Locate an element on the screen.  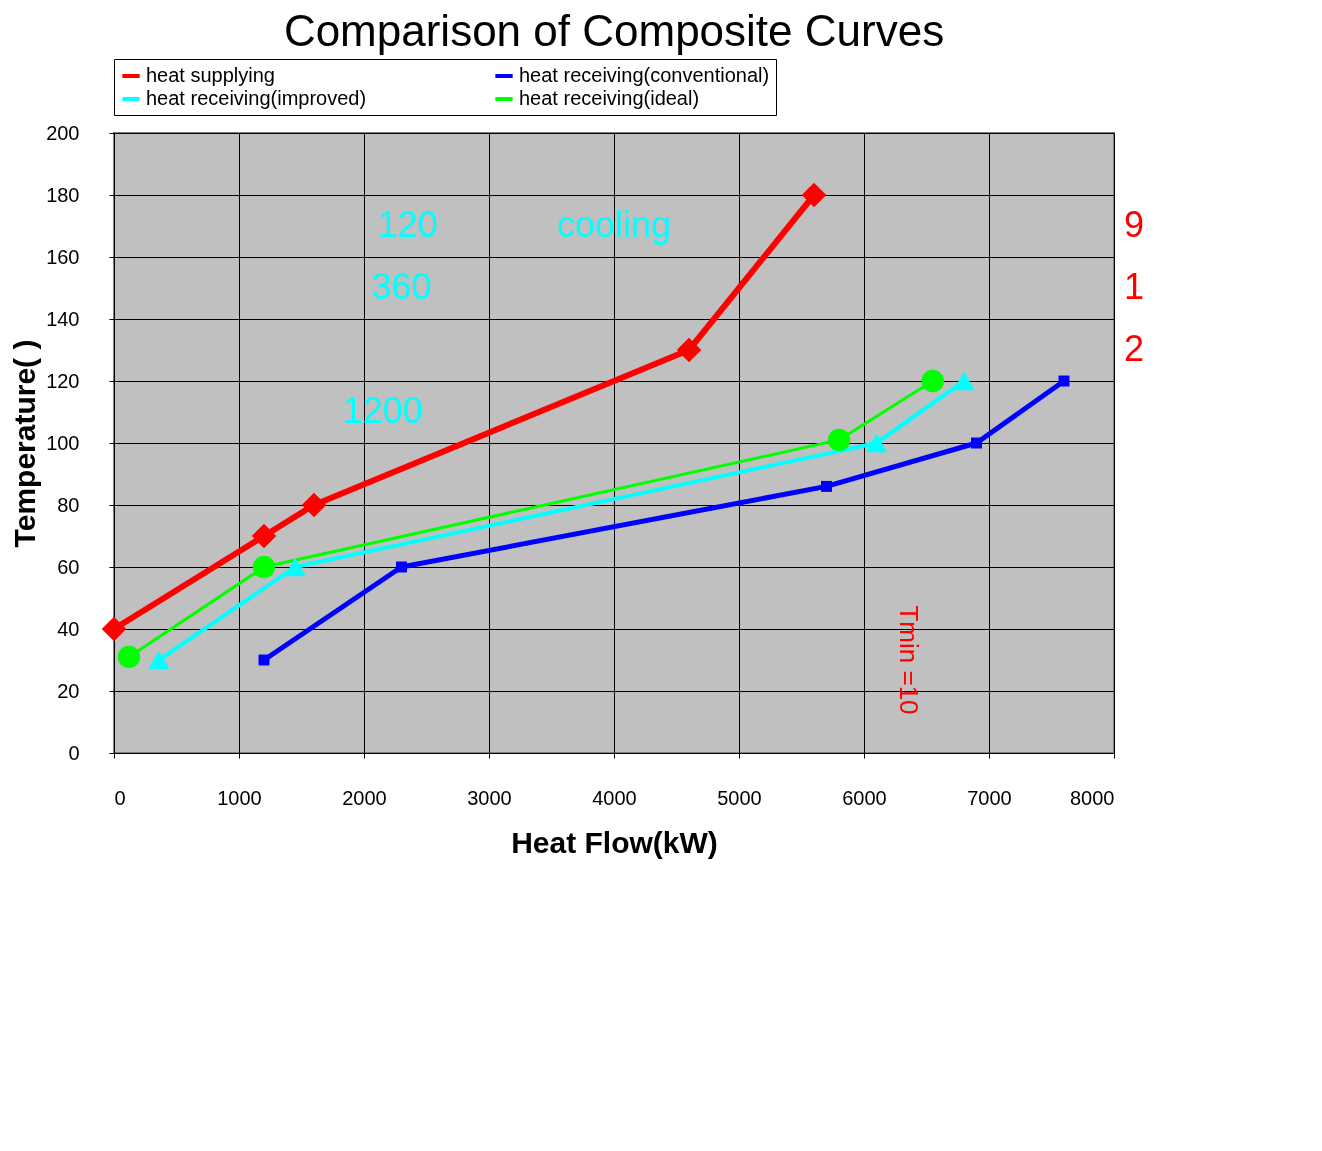
x-tick-label: 0 is located at coordinates (120, 797).